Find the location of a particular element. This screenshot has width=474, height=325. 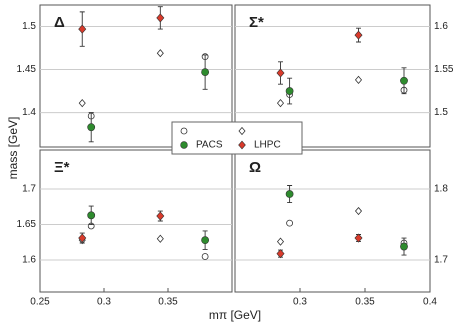

y-tick-label: 1.65 is located at coordinates (27, 224).